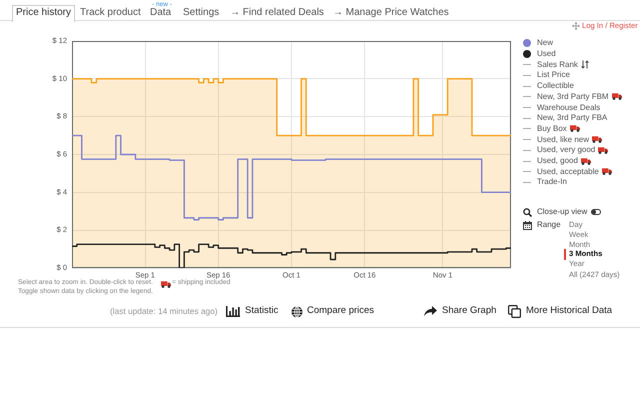 The image size is (640, 400). Describe the element at coordinates (261, 310) in the screenshot. I see `text: Statistic` at that location.